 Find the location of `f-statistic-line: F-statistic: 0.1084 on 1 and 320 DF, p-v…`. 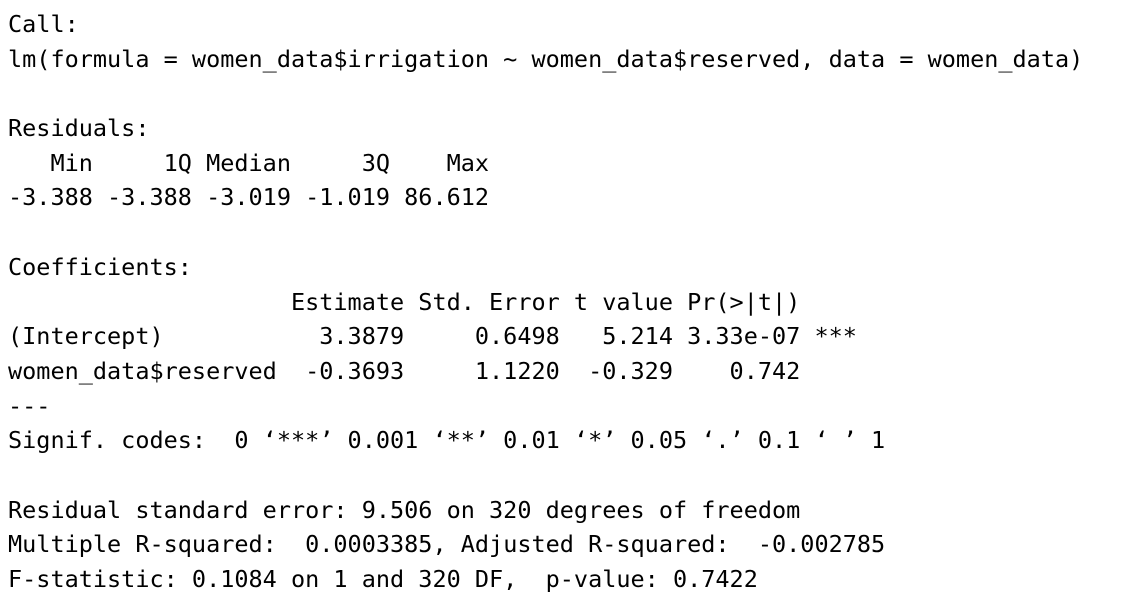

f-statistic-line: F-statistic: 0.1084 on 1 and 320 DF, p-v… is located at coordinates (383, 579).